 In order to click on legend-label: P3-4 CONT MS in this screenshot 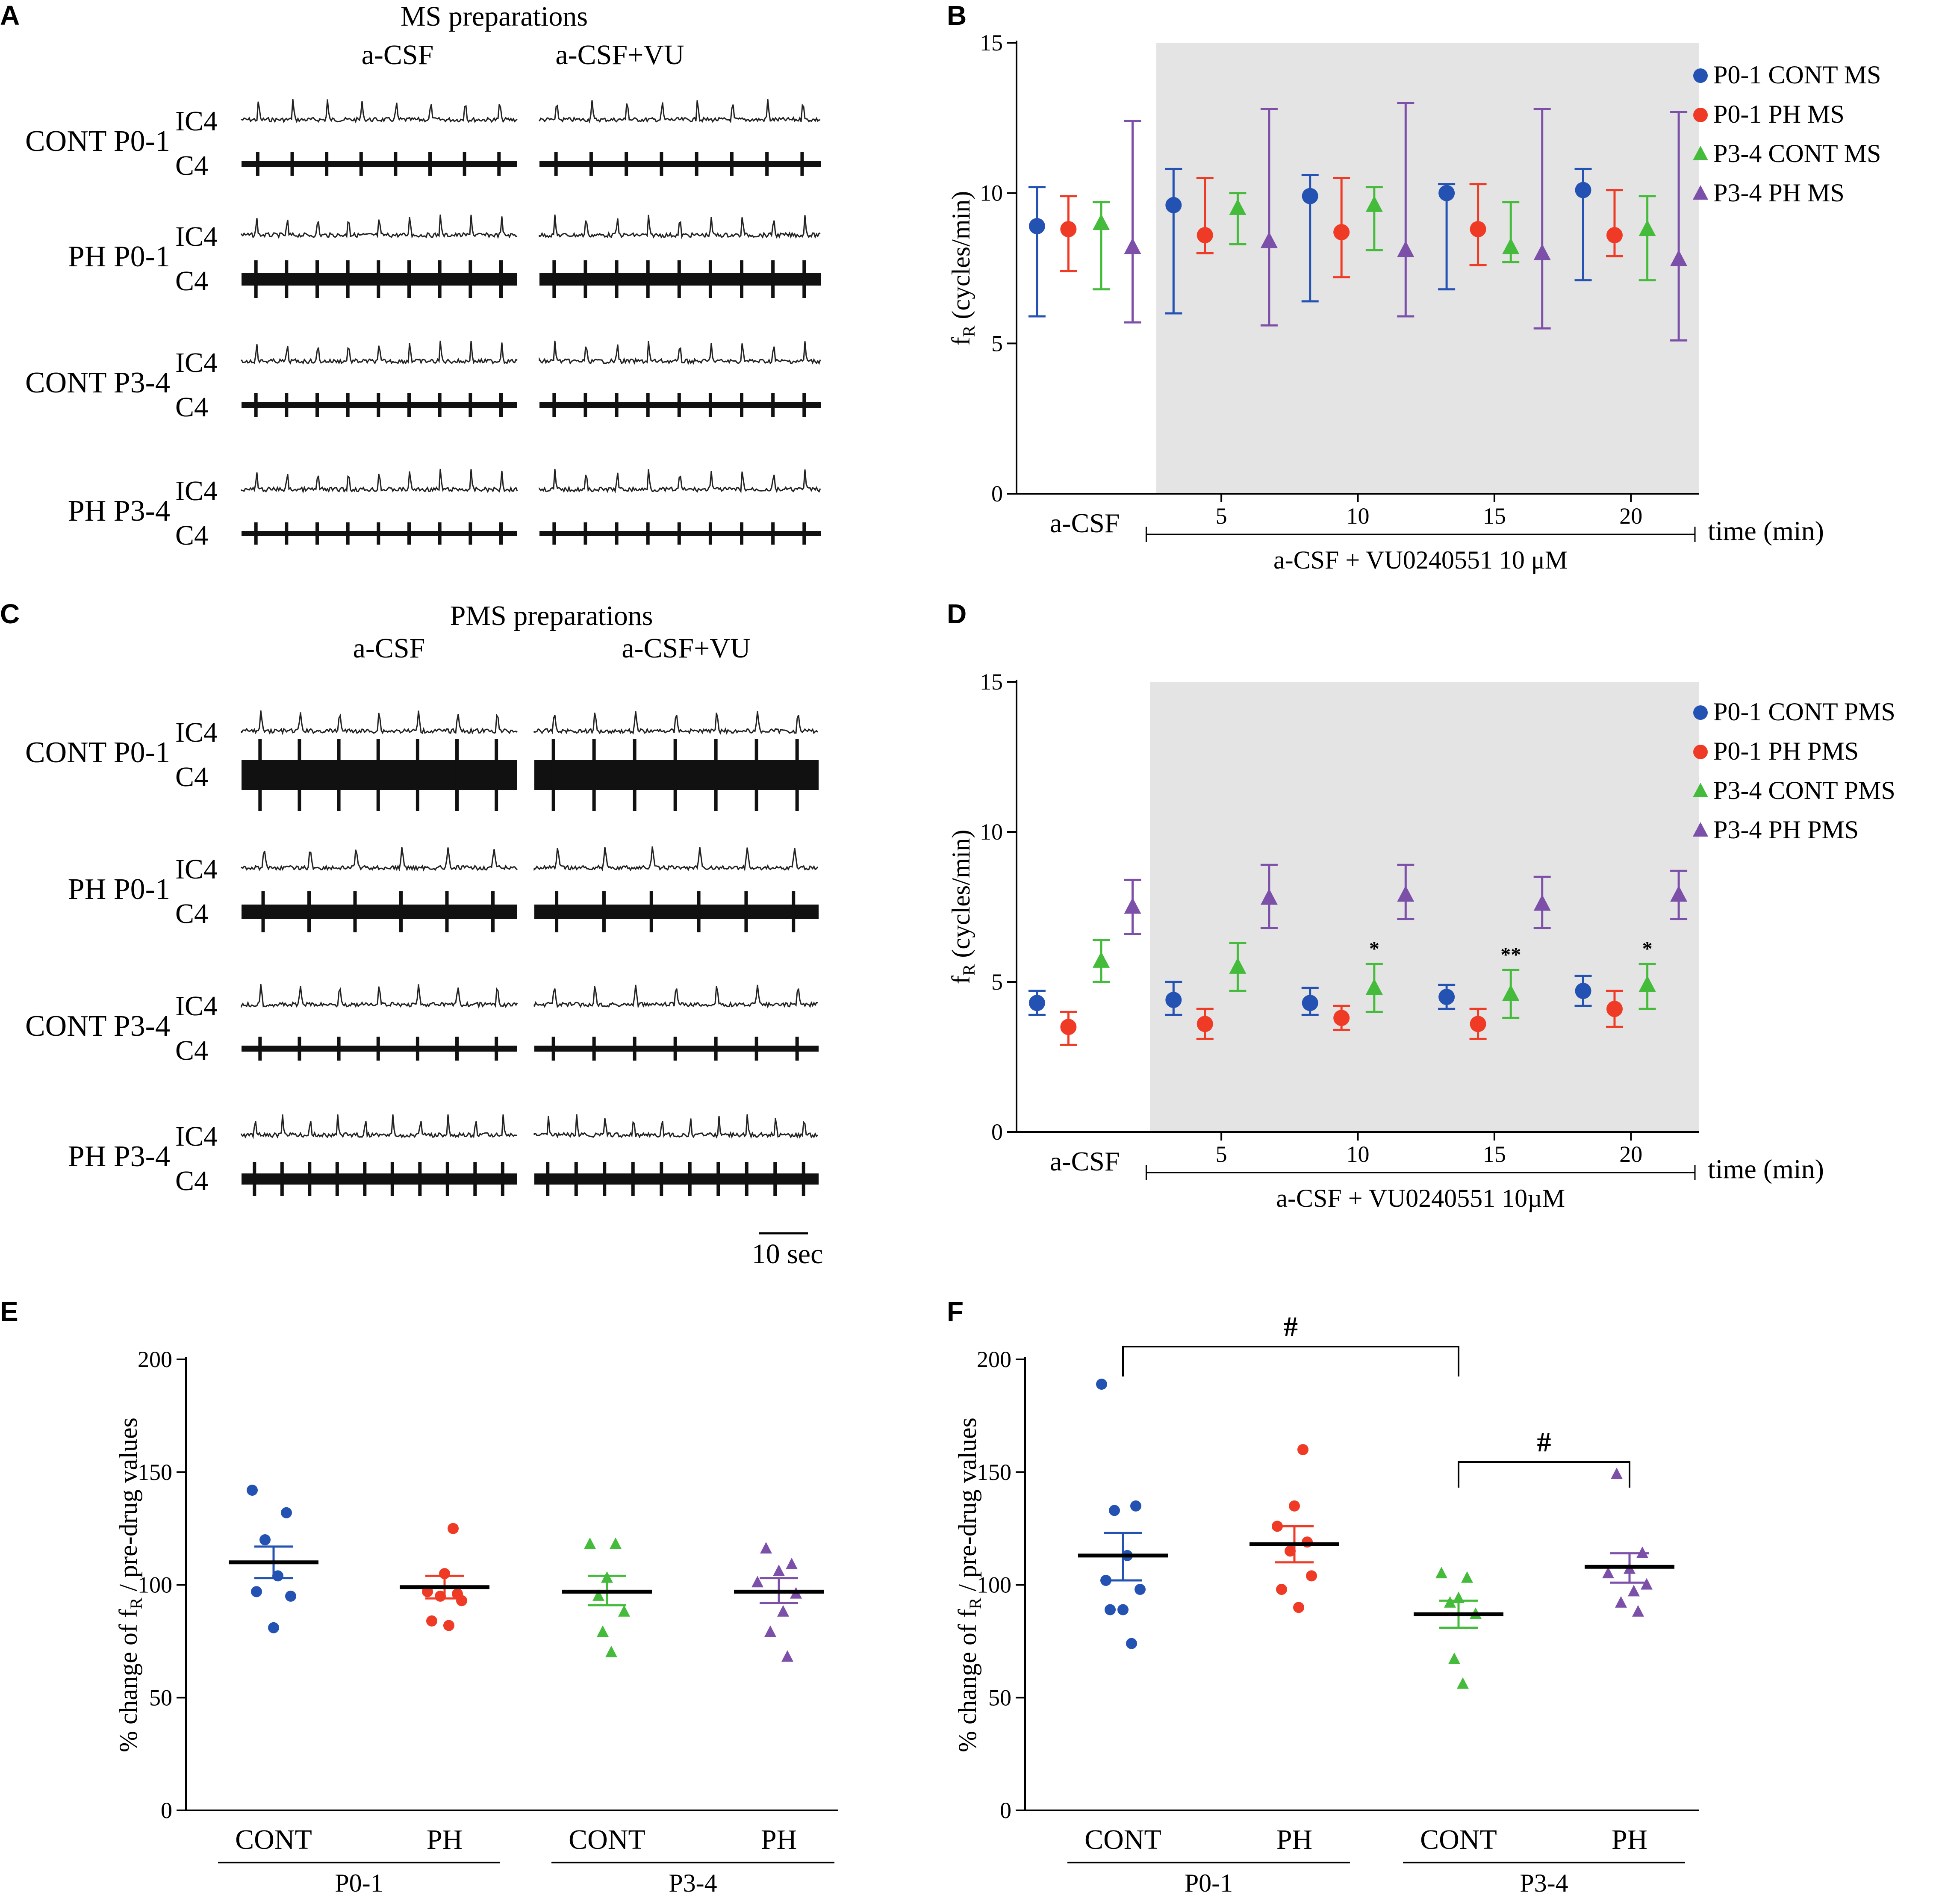, I will do `click(1797, 153)`.